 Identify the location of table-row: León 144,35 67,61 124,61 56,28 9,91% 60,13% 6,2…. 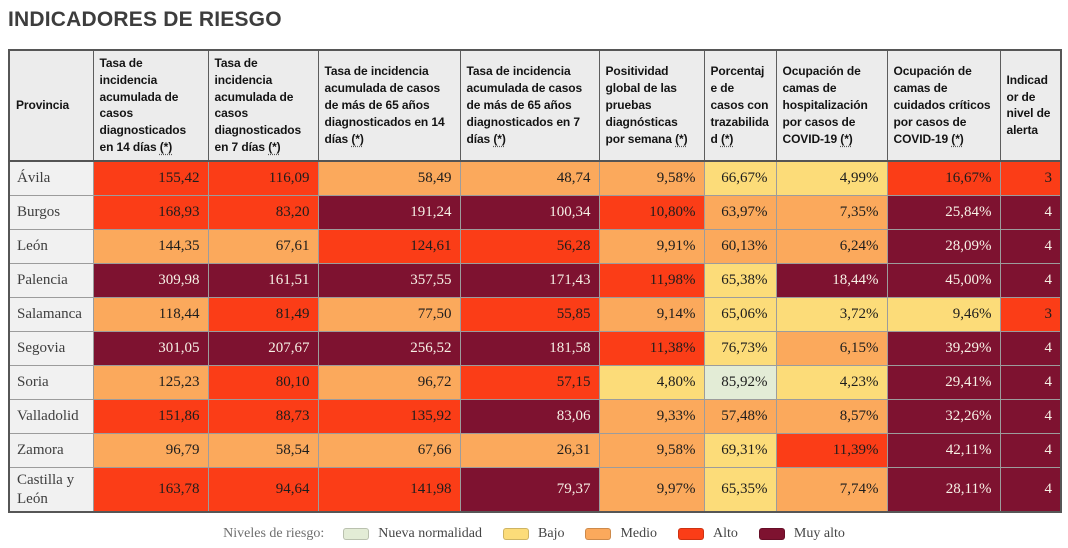
(535, 246).